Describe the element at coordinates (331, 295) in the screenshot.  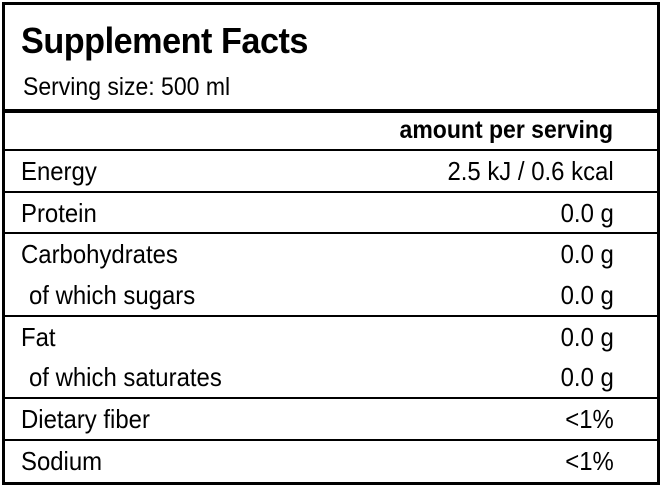
I see `nutrient-row-sugars: of which sugars 0.0 g` at that location.